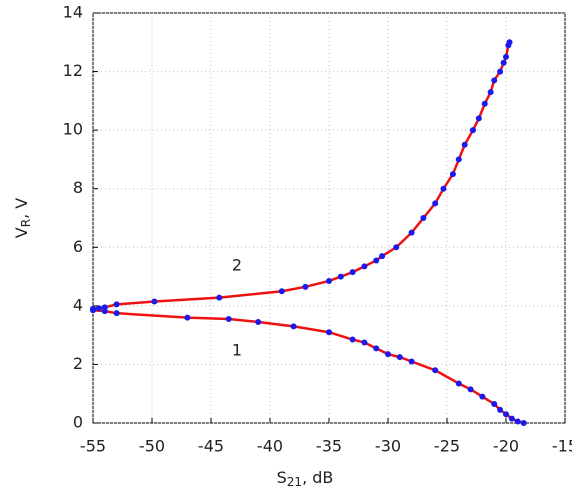 The image size is (572, 488). What do you see at coordinates (506, 446) in the screenshot?
I see `x-tick-label: -20` at bounding box center [506, 446].